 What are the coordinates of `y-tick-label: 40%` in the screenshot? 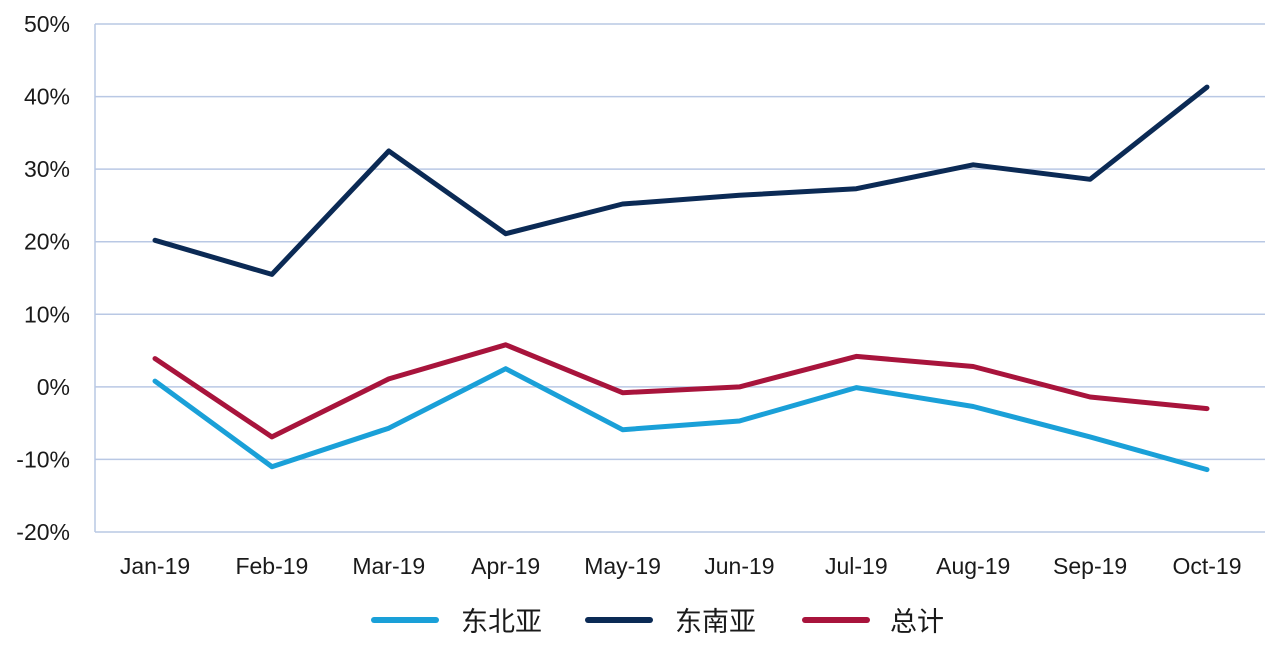 It's located at (47, 97).